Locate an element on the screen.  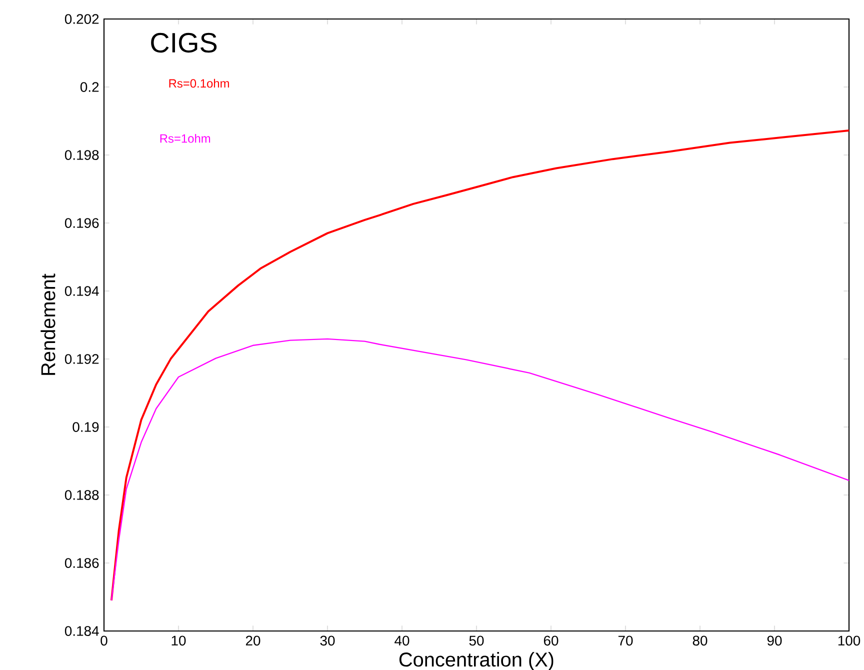
x-tick-label: 70 is located at coordinates (625, 641).